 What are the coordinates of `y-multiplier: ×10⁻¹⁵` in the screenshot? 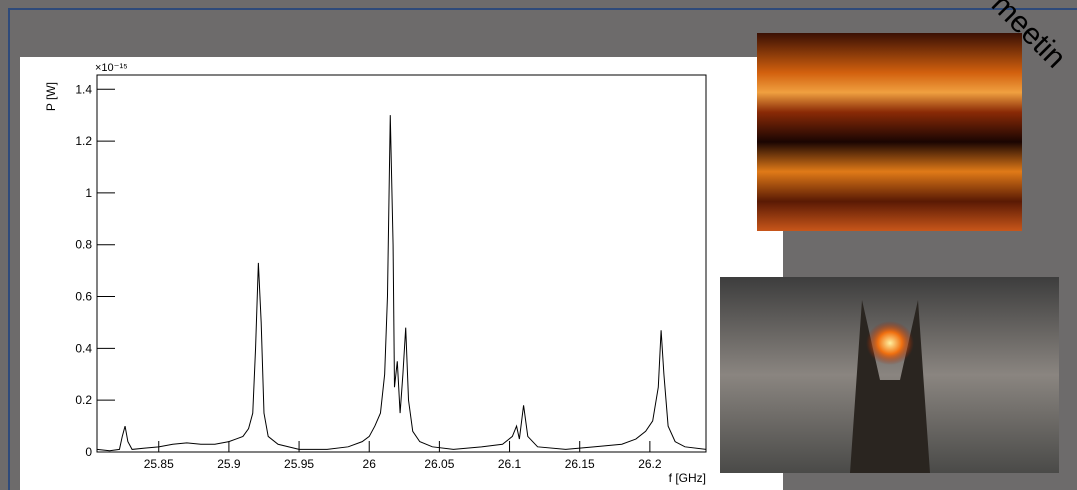 It's located at (111, 68).